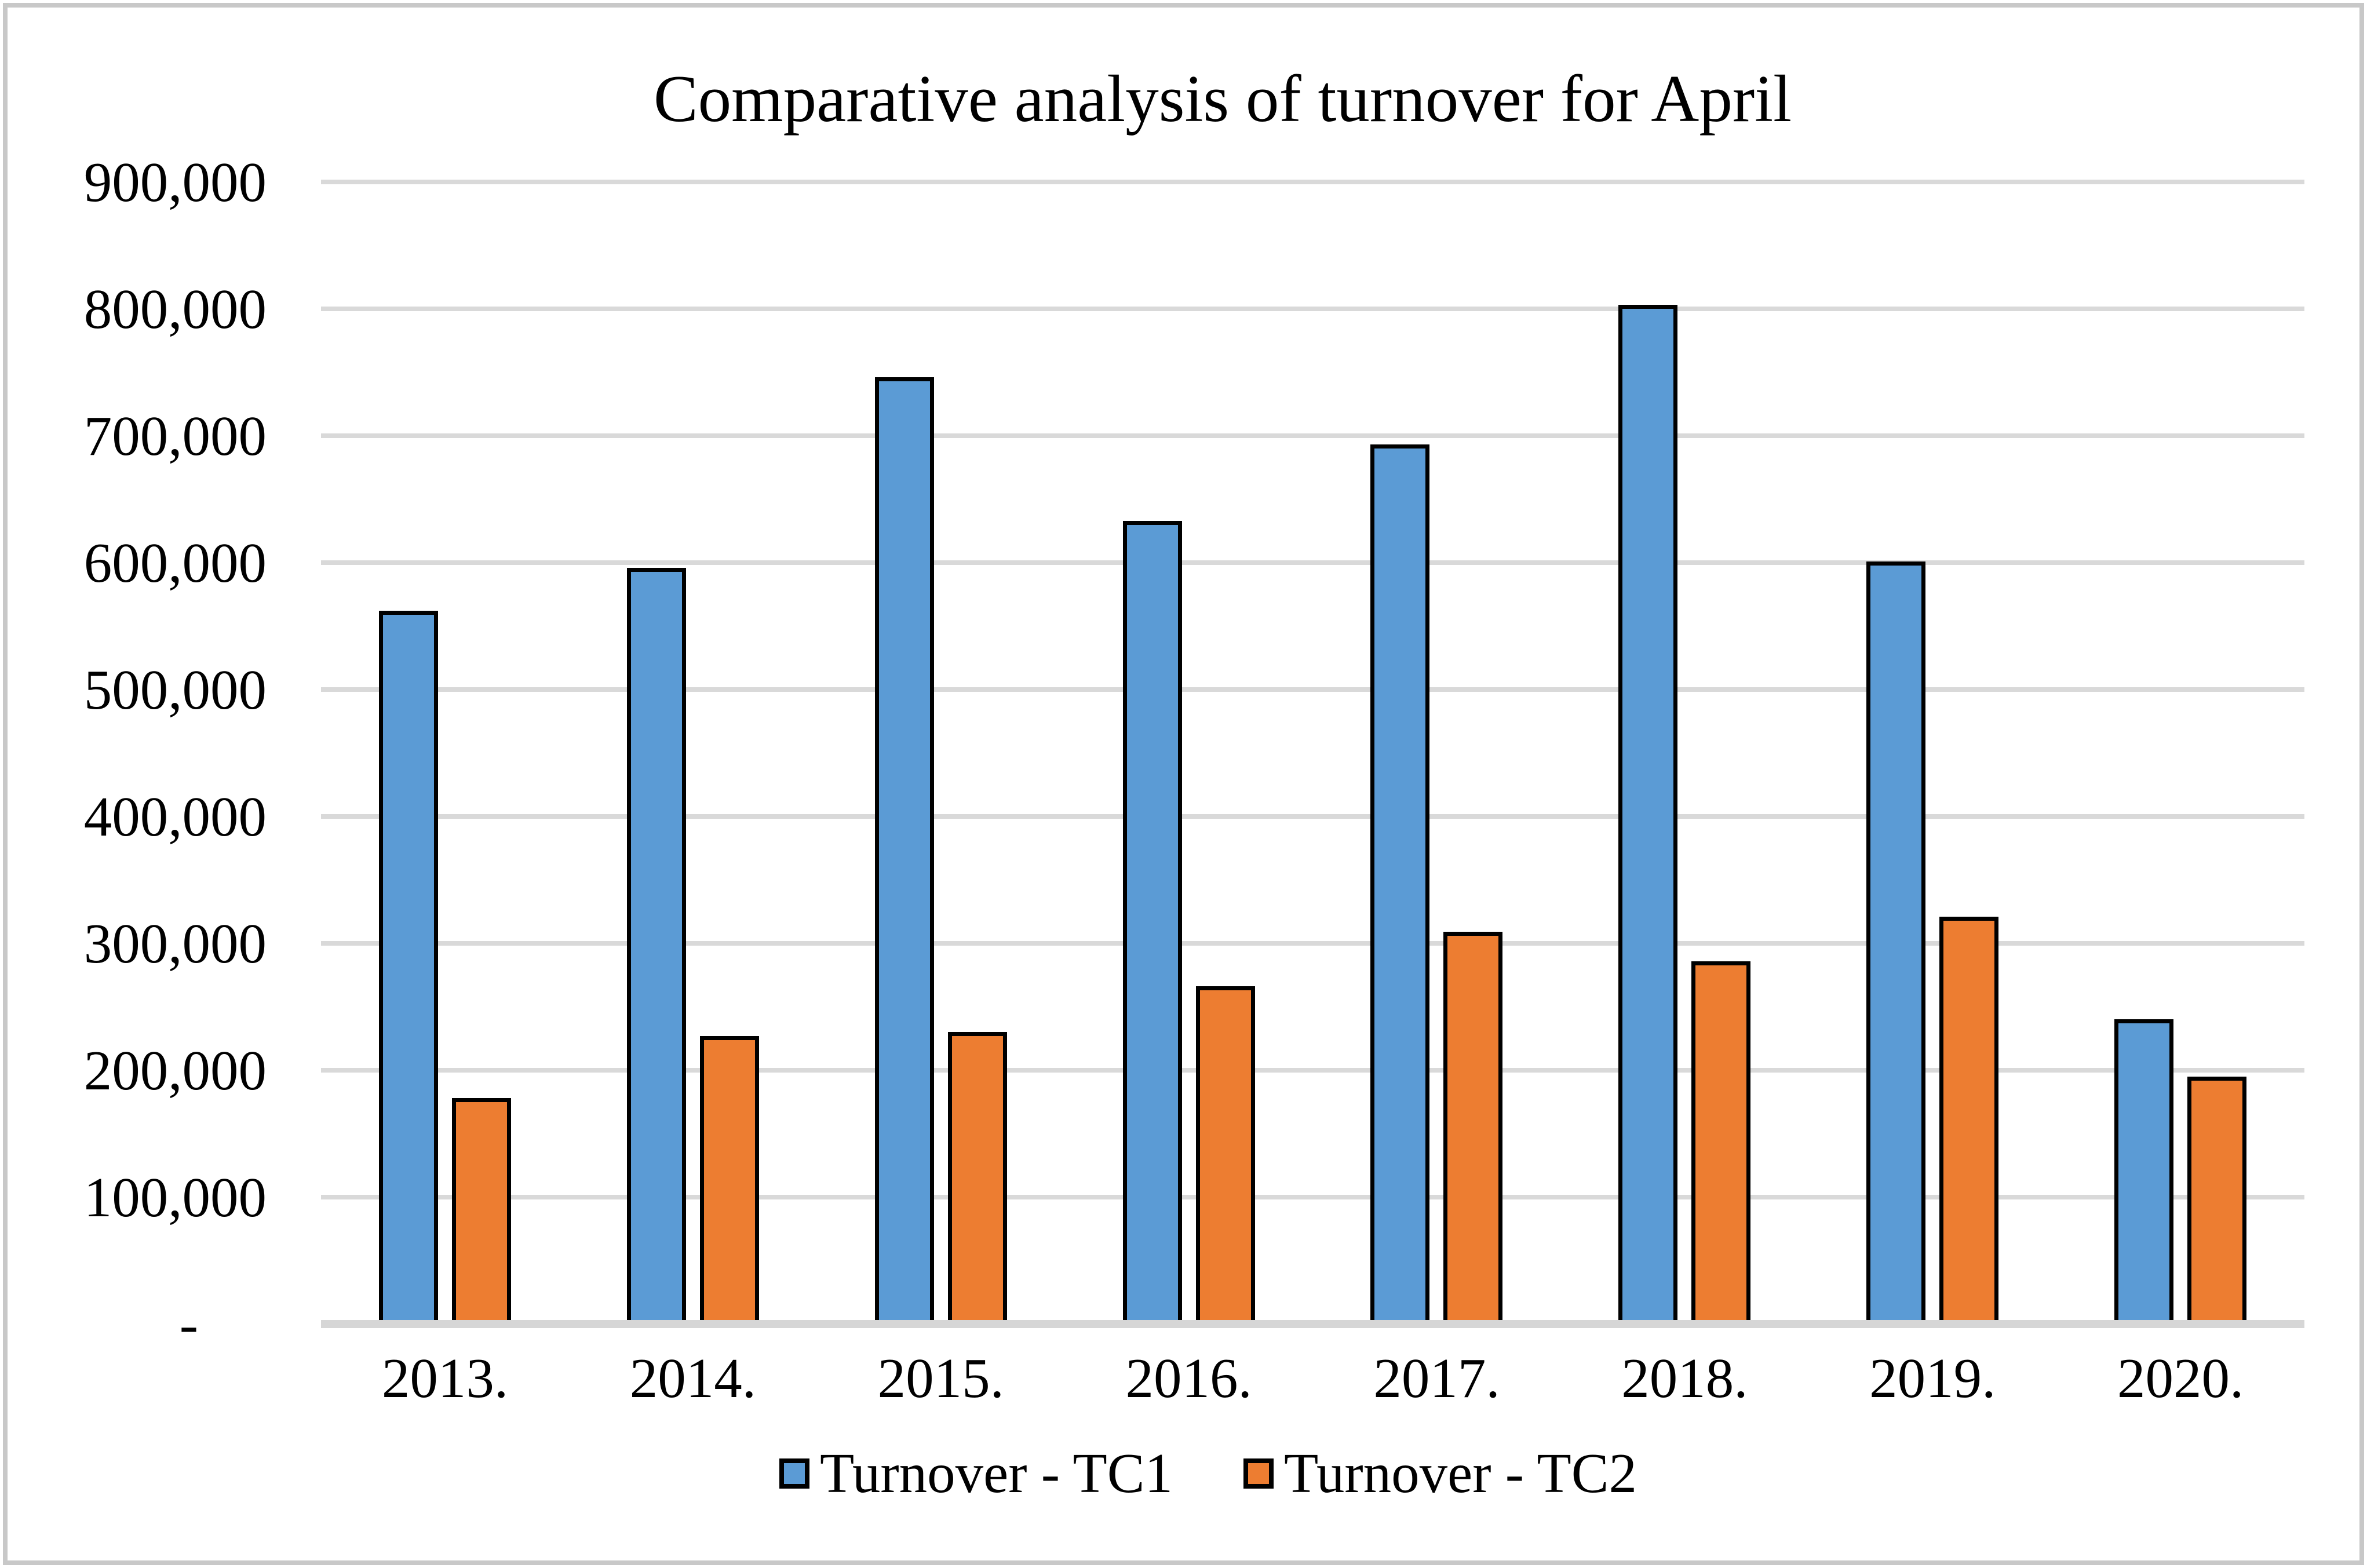 The image size is (2367, 1568). I want to click on y-axis-label-600000: 600,000, so click(175, 563).